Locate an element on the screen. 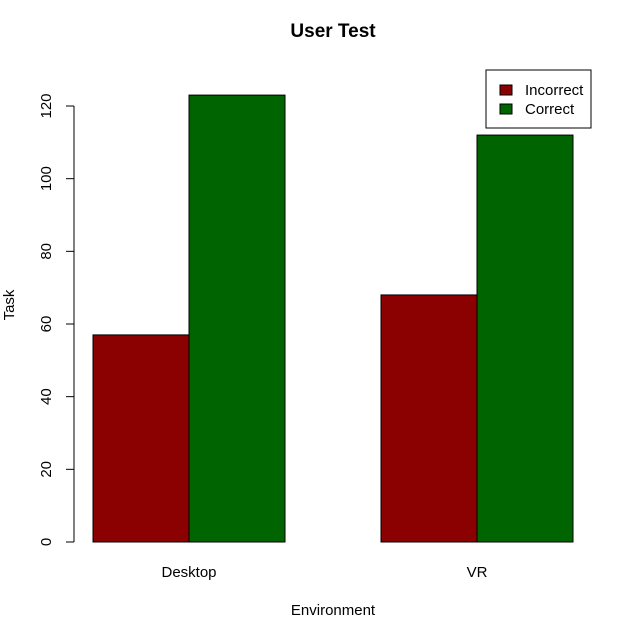 The image size is (631, 643). y-axis: 0 20 40 60 80 100 120 is located at coordinates (56, 319).